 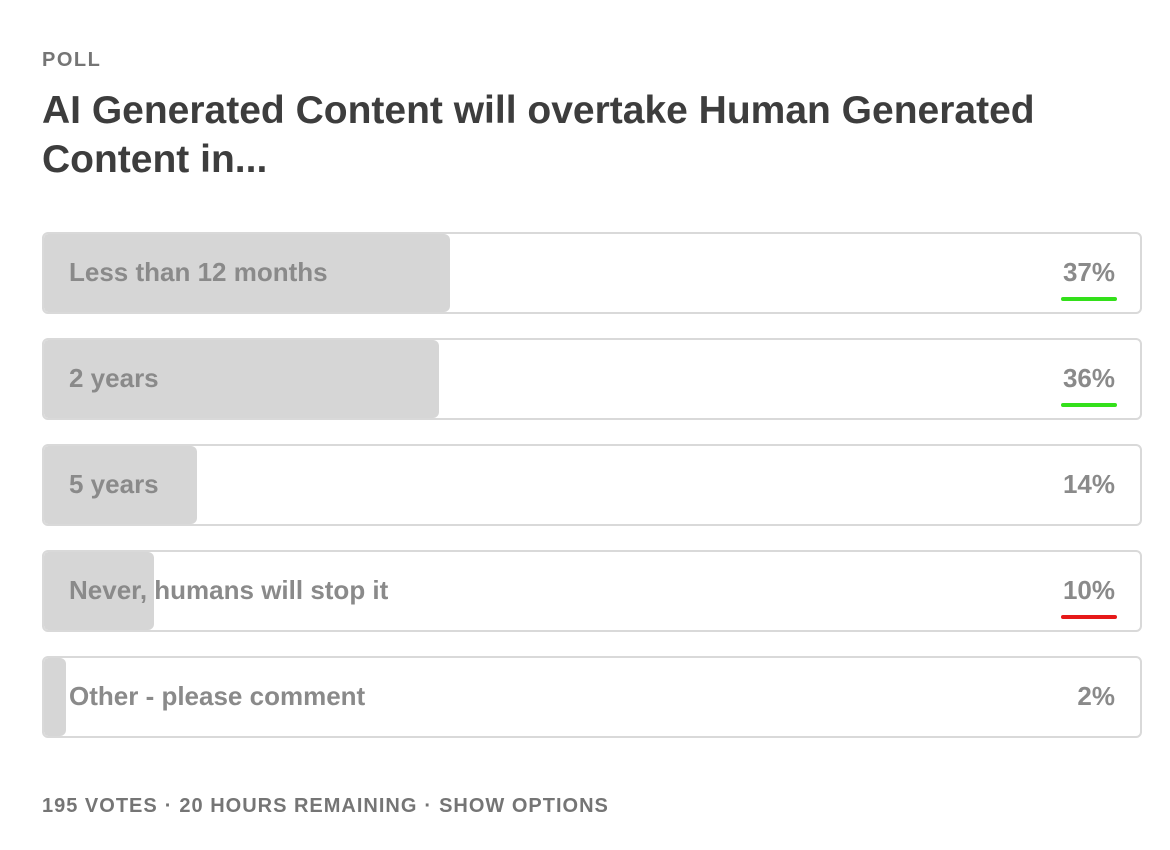 What do you see at coordinates (592, 273) in the screenshot?
I see `poll-option-less-than-12-months: Less than 12 months 37%` at bounding box center [592, 273].